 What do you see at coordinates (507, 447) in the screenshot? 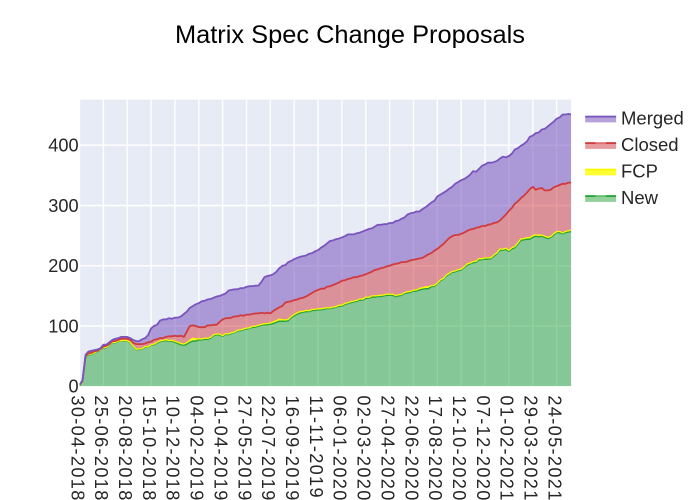
I see `svg-text: 01-02-2021` at bounding box center [507, 447].